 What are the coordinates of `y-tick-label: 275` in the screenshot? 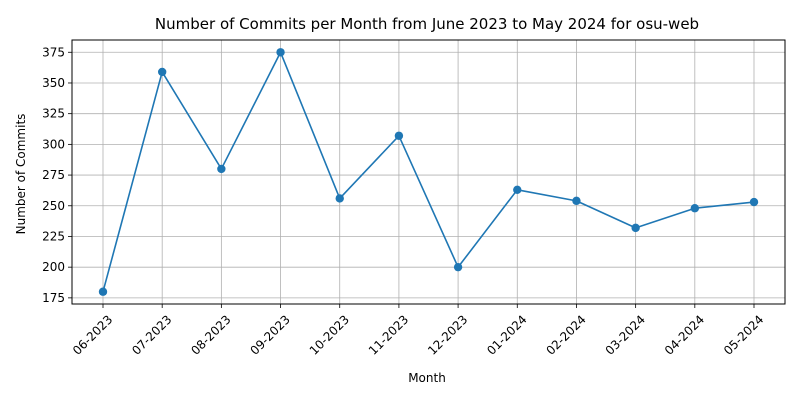 It's located at (53, 175).